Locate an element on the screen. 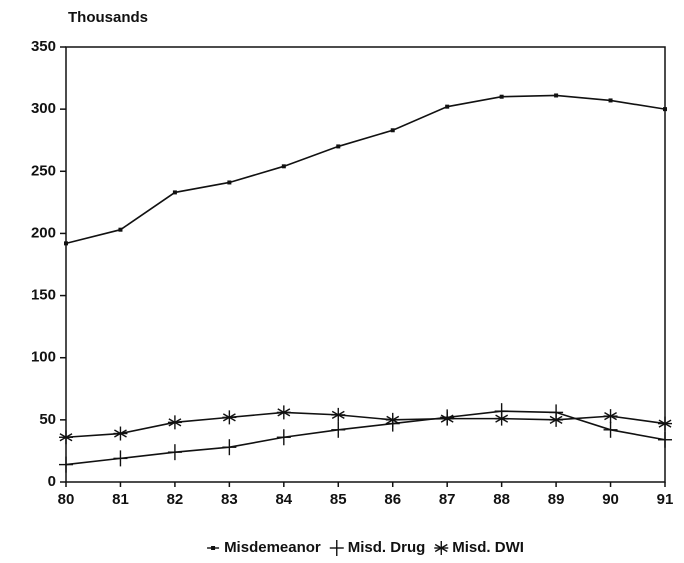 This screenshot has width=684, height=563. legend-item: Misdemeanor is located at coordinates (264, 547).